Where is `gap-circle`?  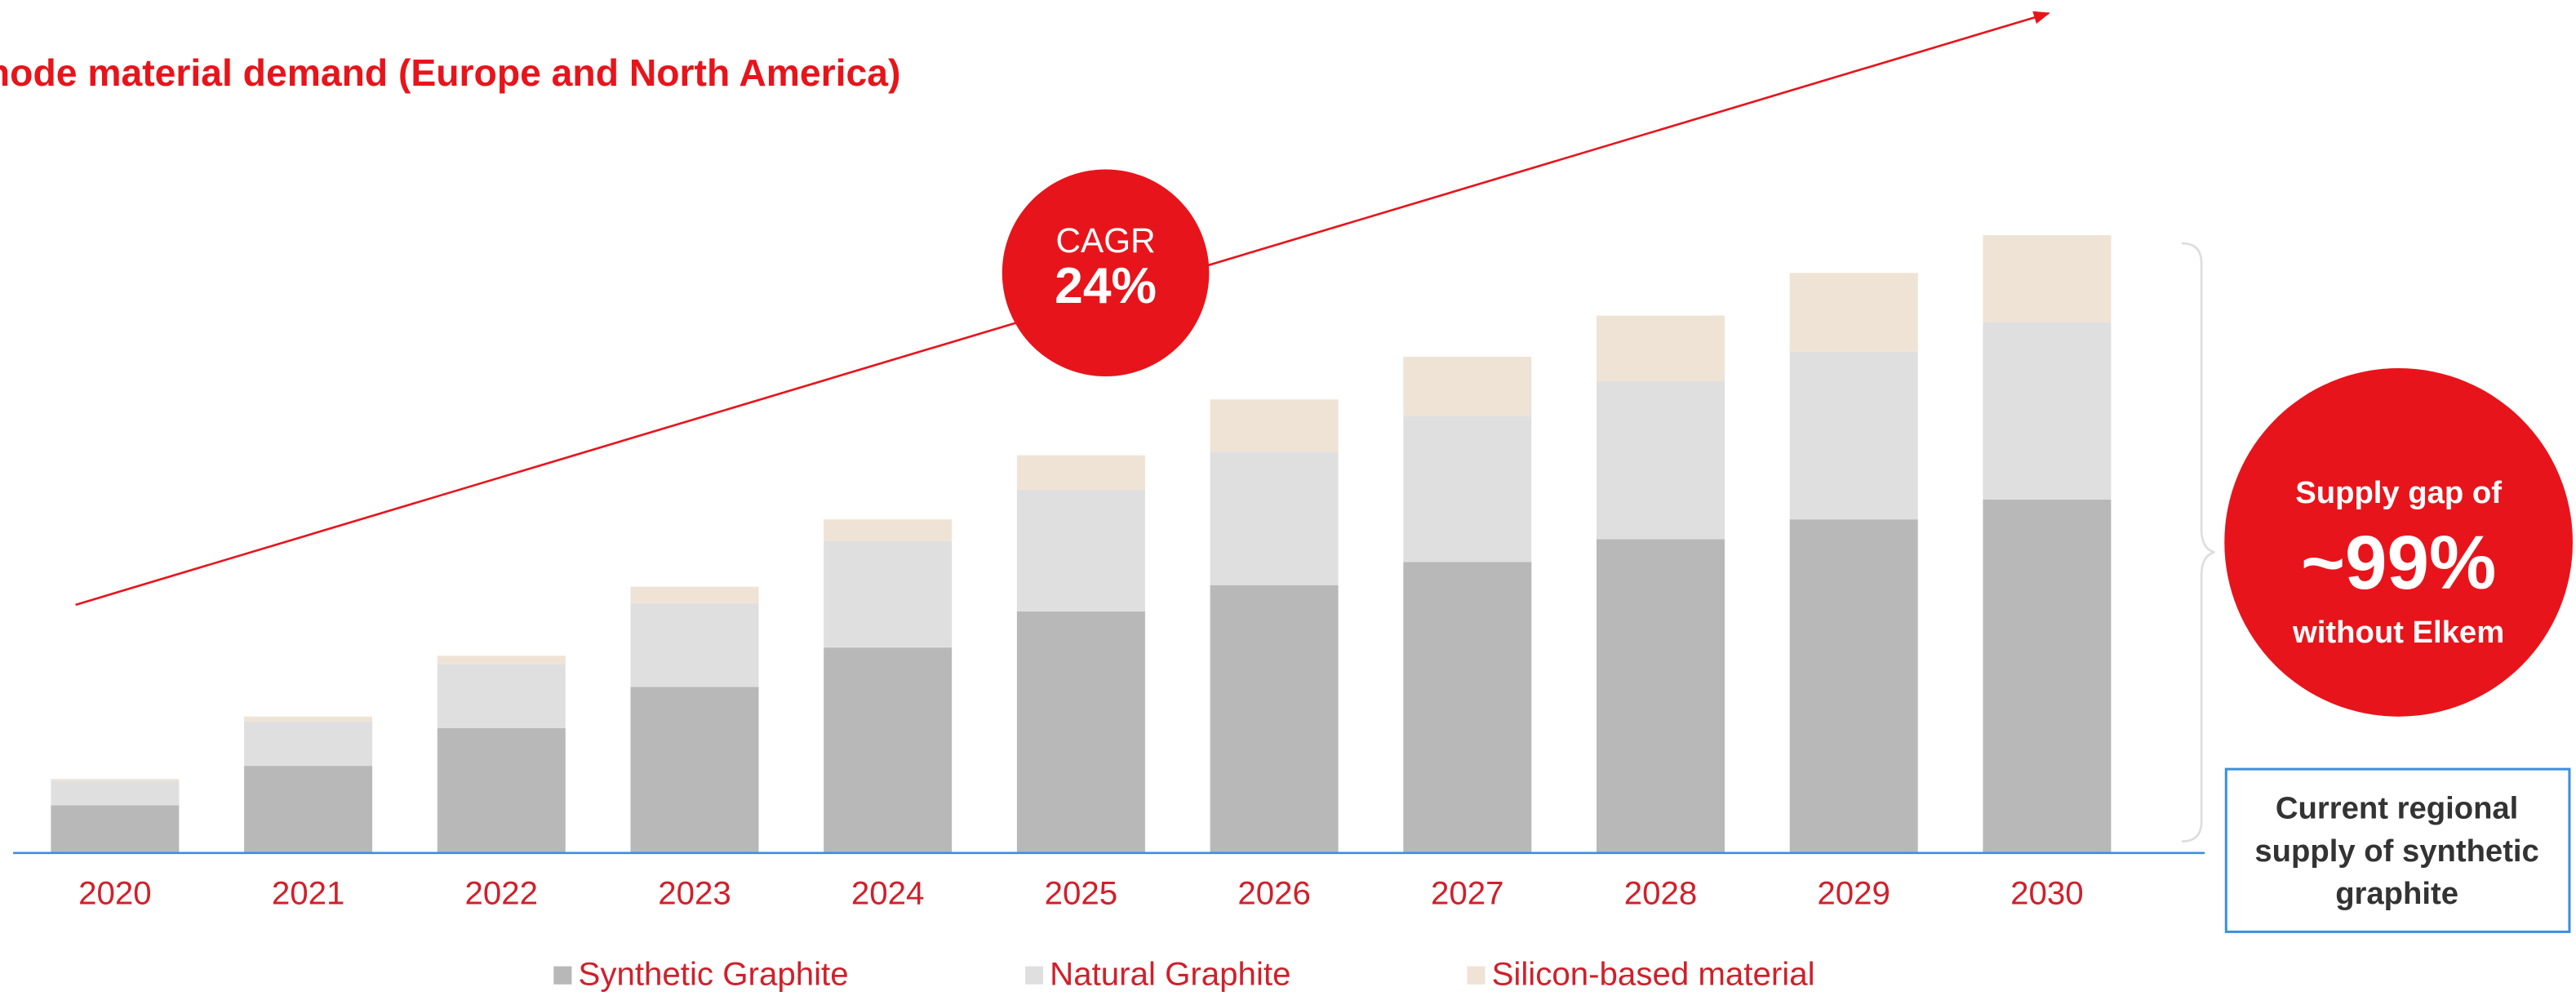 gap-circle is located at coordinates (2398, 542).